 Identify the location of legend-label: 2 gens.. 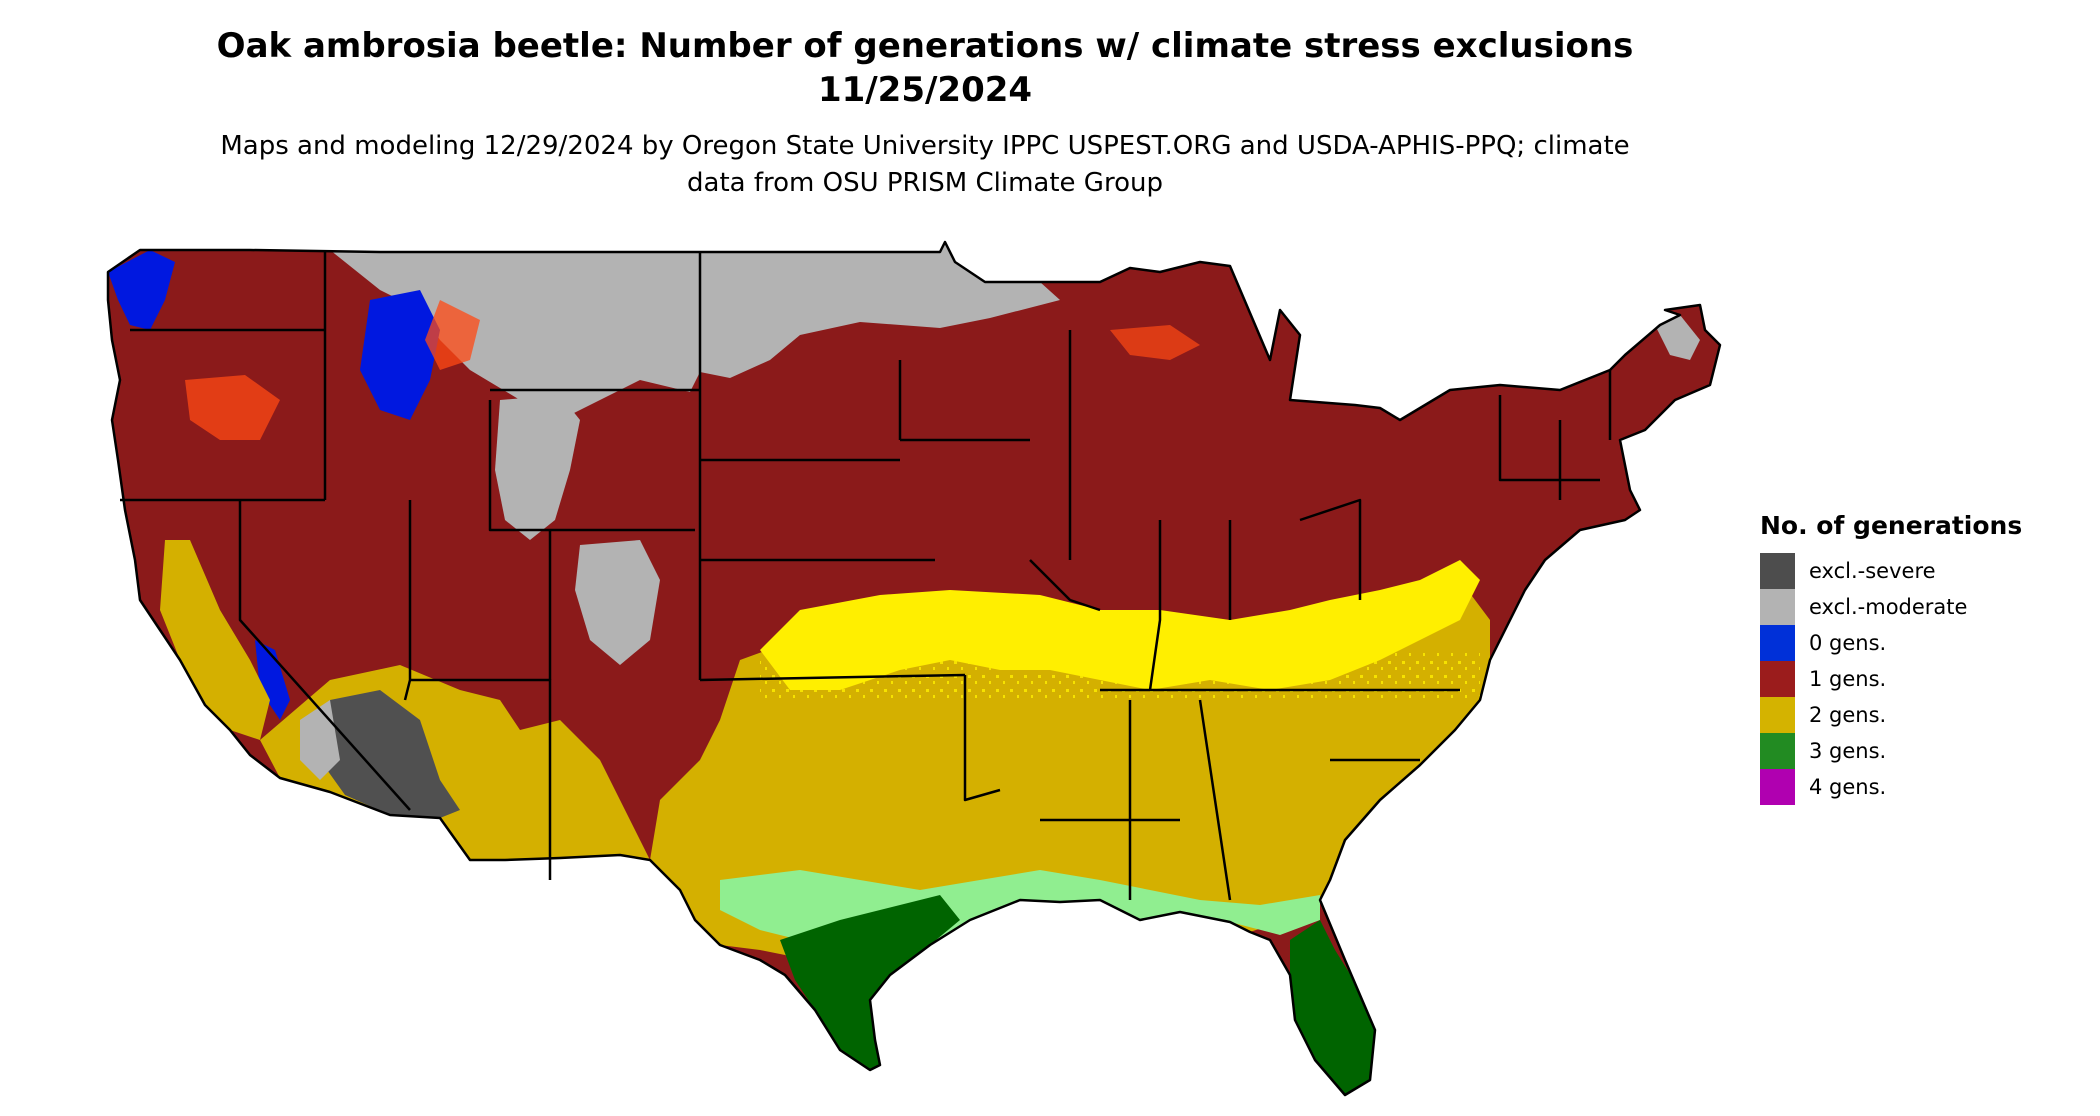
(1848, 715).